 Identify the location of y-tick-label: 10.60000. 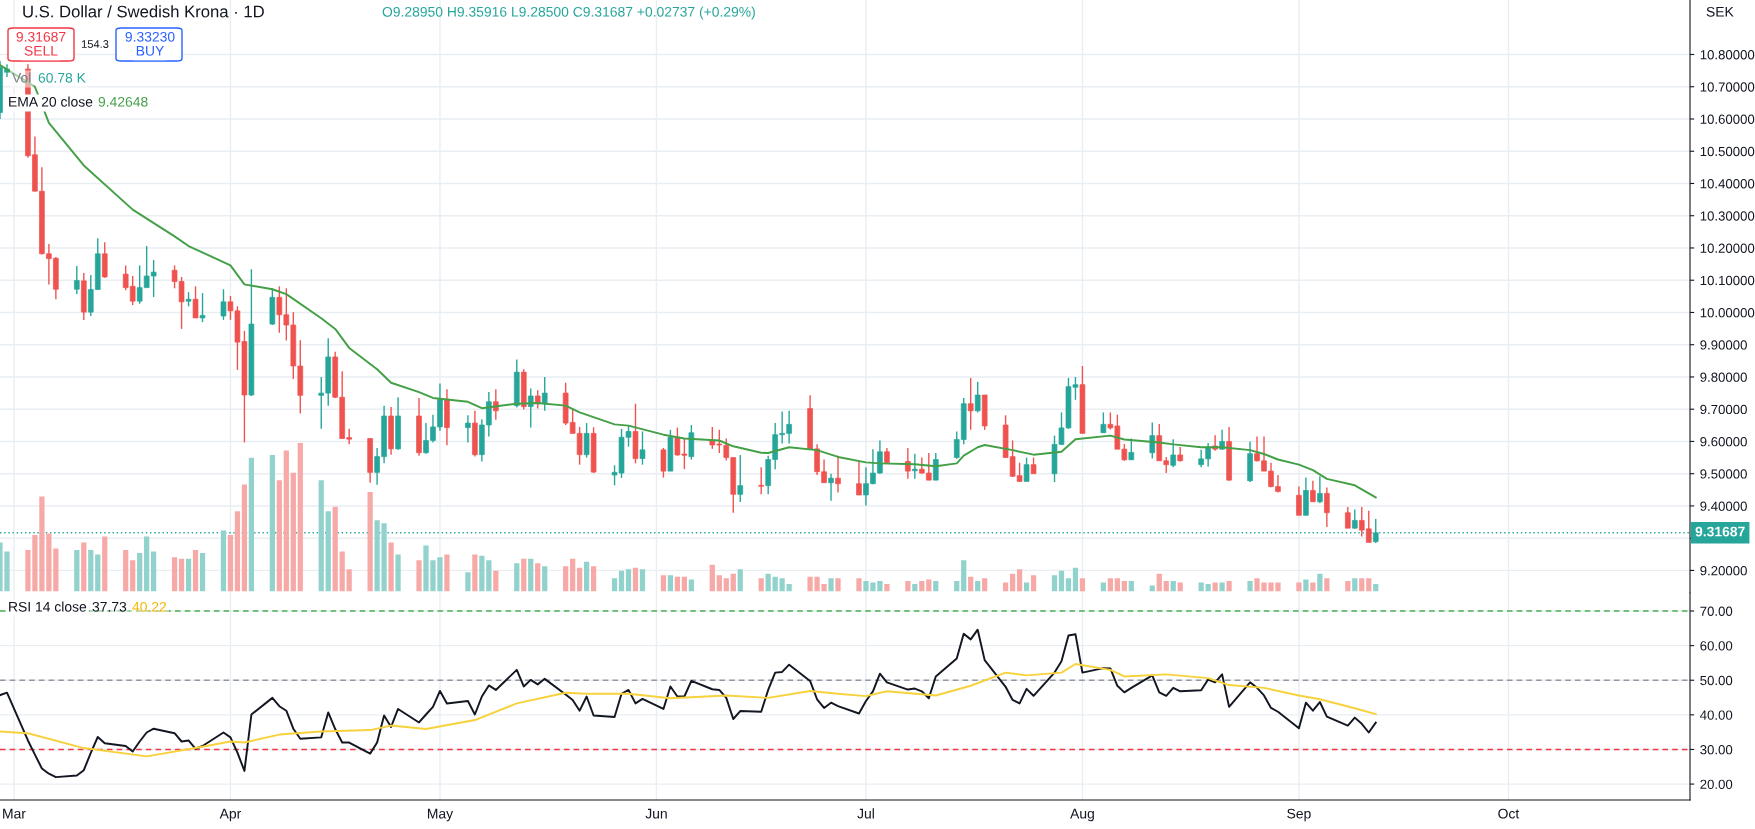
(1727, 119).